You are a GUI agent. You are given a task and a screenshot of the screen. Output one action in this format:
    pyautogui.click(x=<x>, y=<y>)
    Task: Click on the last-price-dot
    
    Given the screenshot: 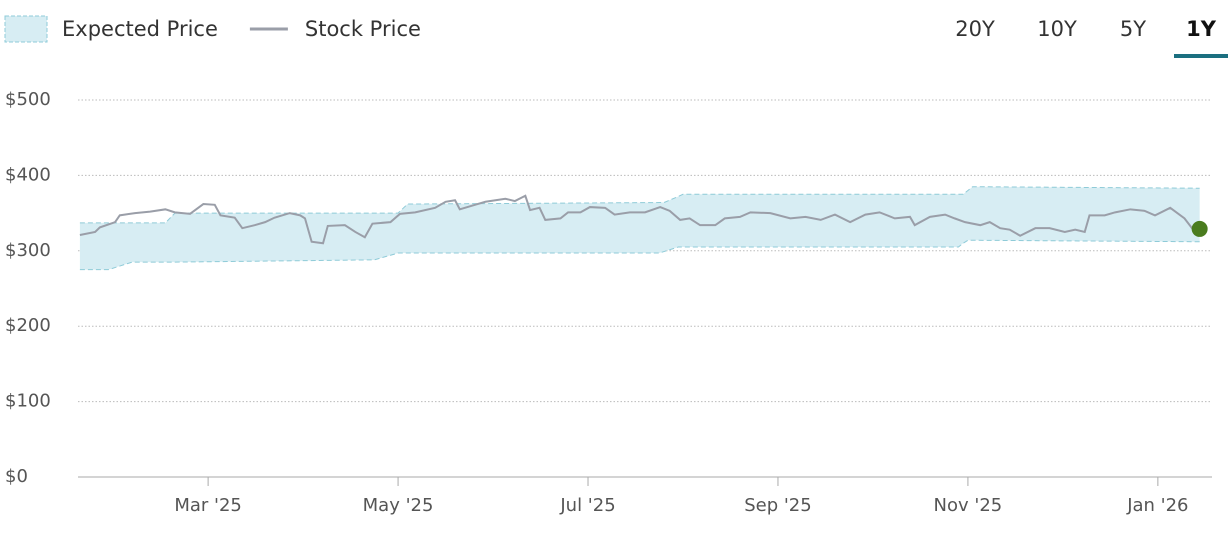 What is the action you would take?
    pyautogui.click(x=1199, y=228)
    